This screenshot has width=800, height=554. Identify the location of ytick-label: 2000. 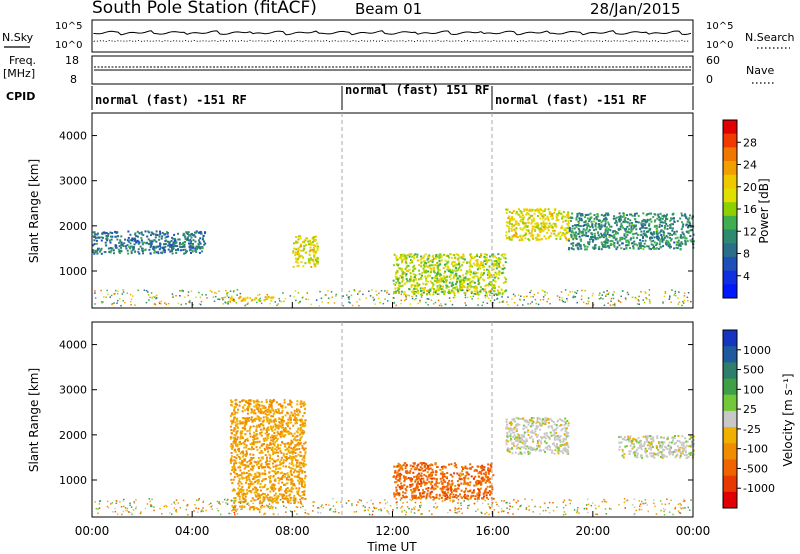
(73, 226).